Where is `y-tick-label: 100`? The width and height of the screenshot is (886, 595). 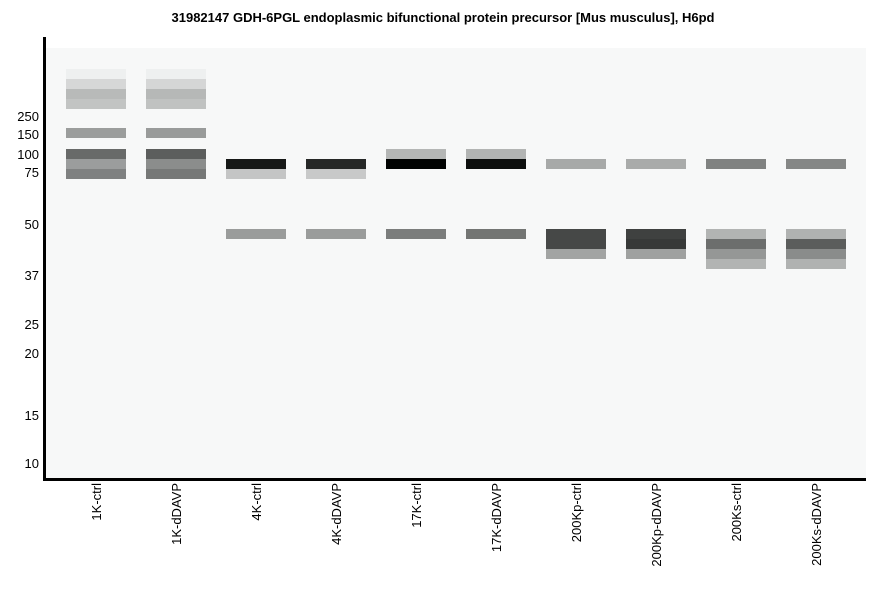
y-tick-label: 100 is located at coordinates (28, 154).